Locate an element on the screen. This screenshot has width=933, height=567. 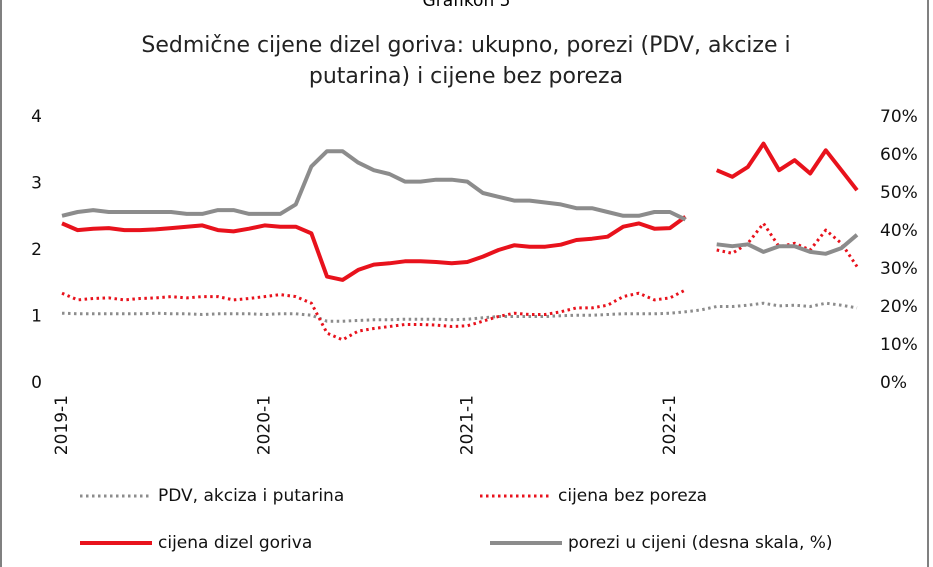
x-tick-label: 2021-1 is located at coordinates (467, 425).